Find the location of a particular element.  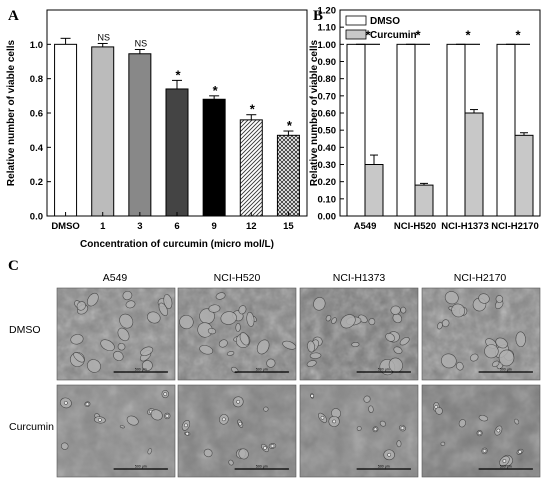

panel-letter-a: A is located at coordinates (13, 16).